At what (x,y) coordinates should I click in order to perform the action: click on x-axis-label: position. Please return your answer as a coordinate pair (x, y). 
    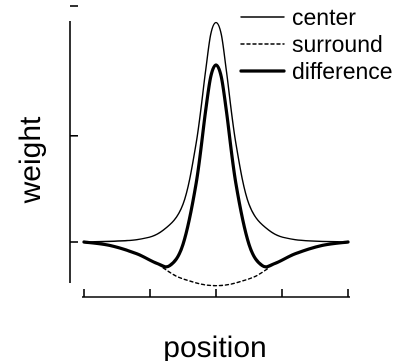
    Looking at the image, I should click on (214, 346).